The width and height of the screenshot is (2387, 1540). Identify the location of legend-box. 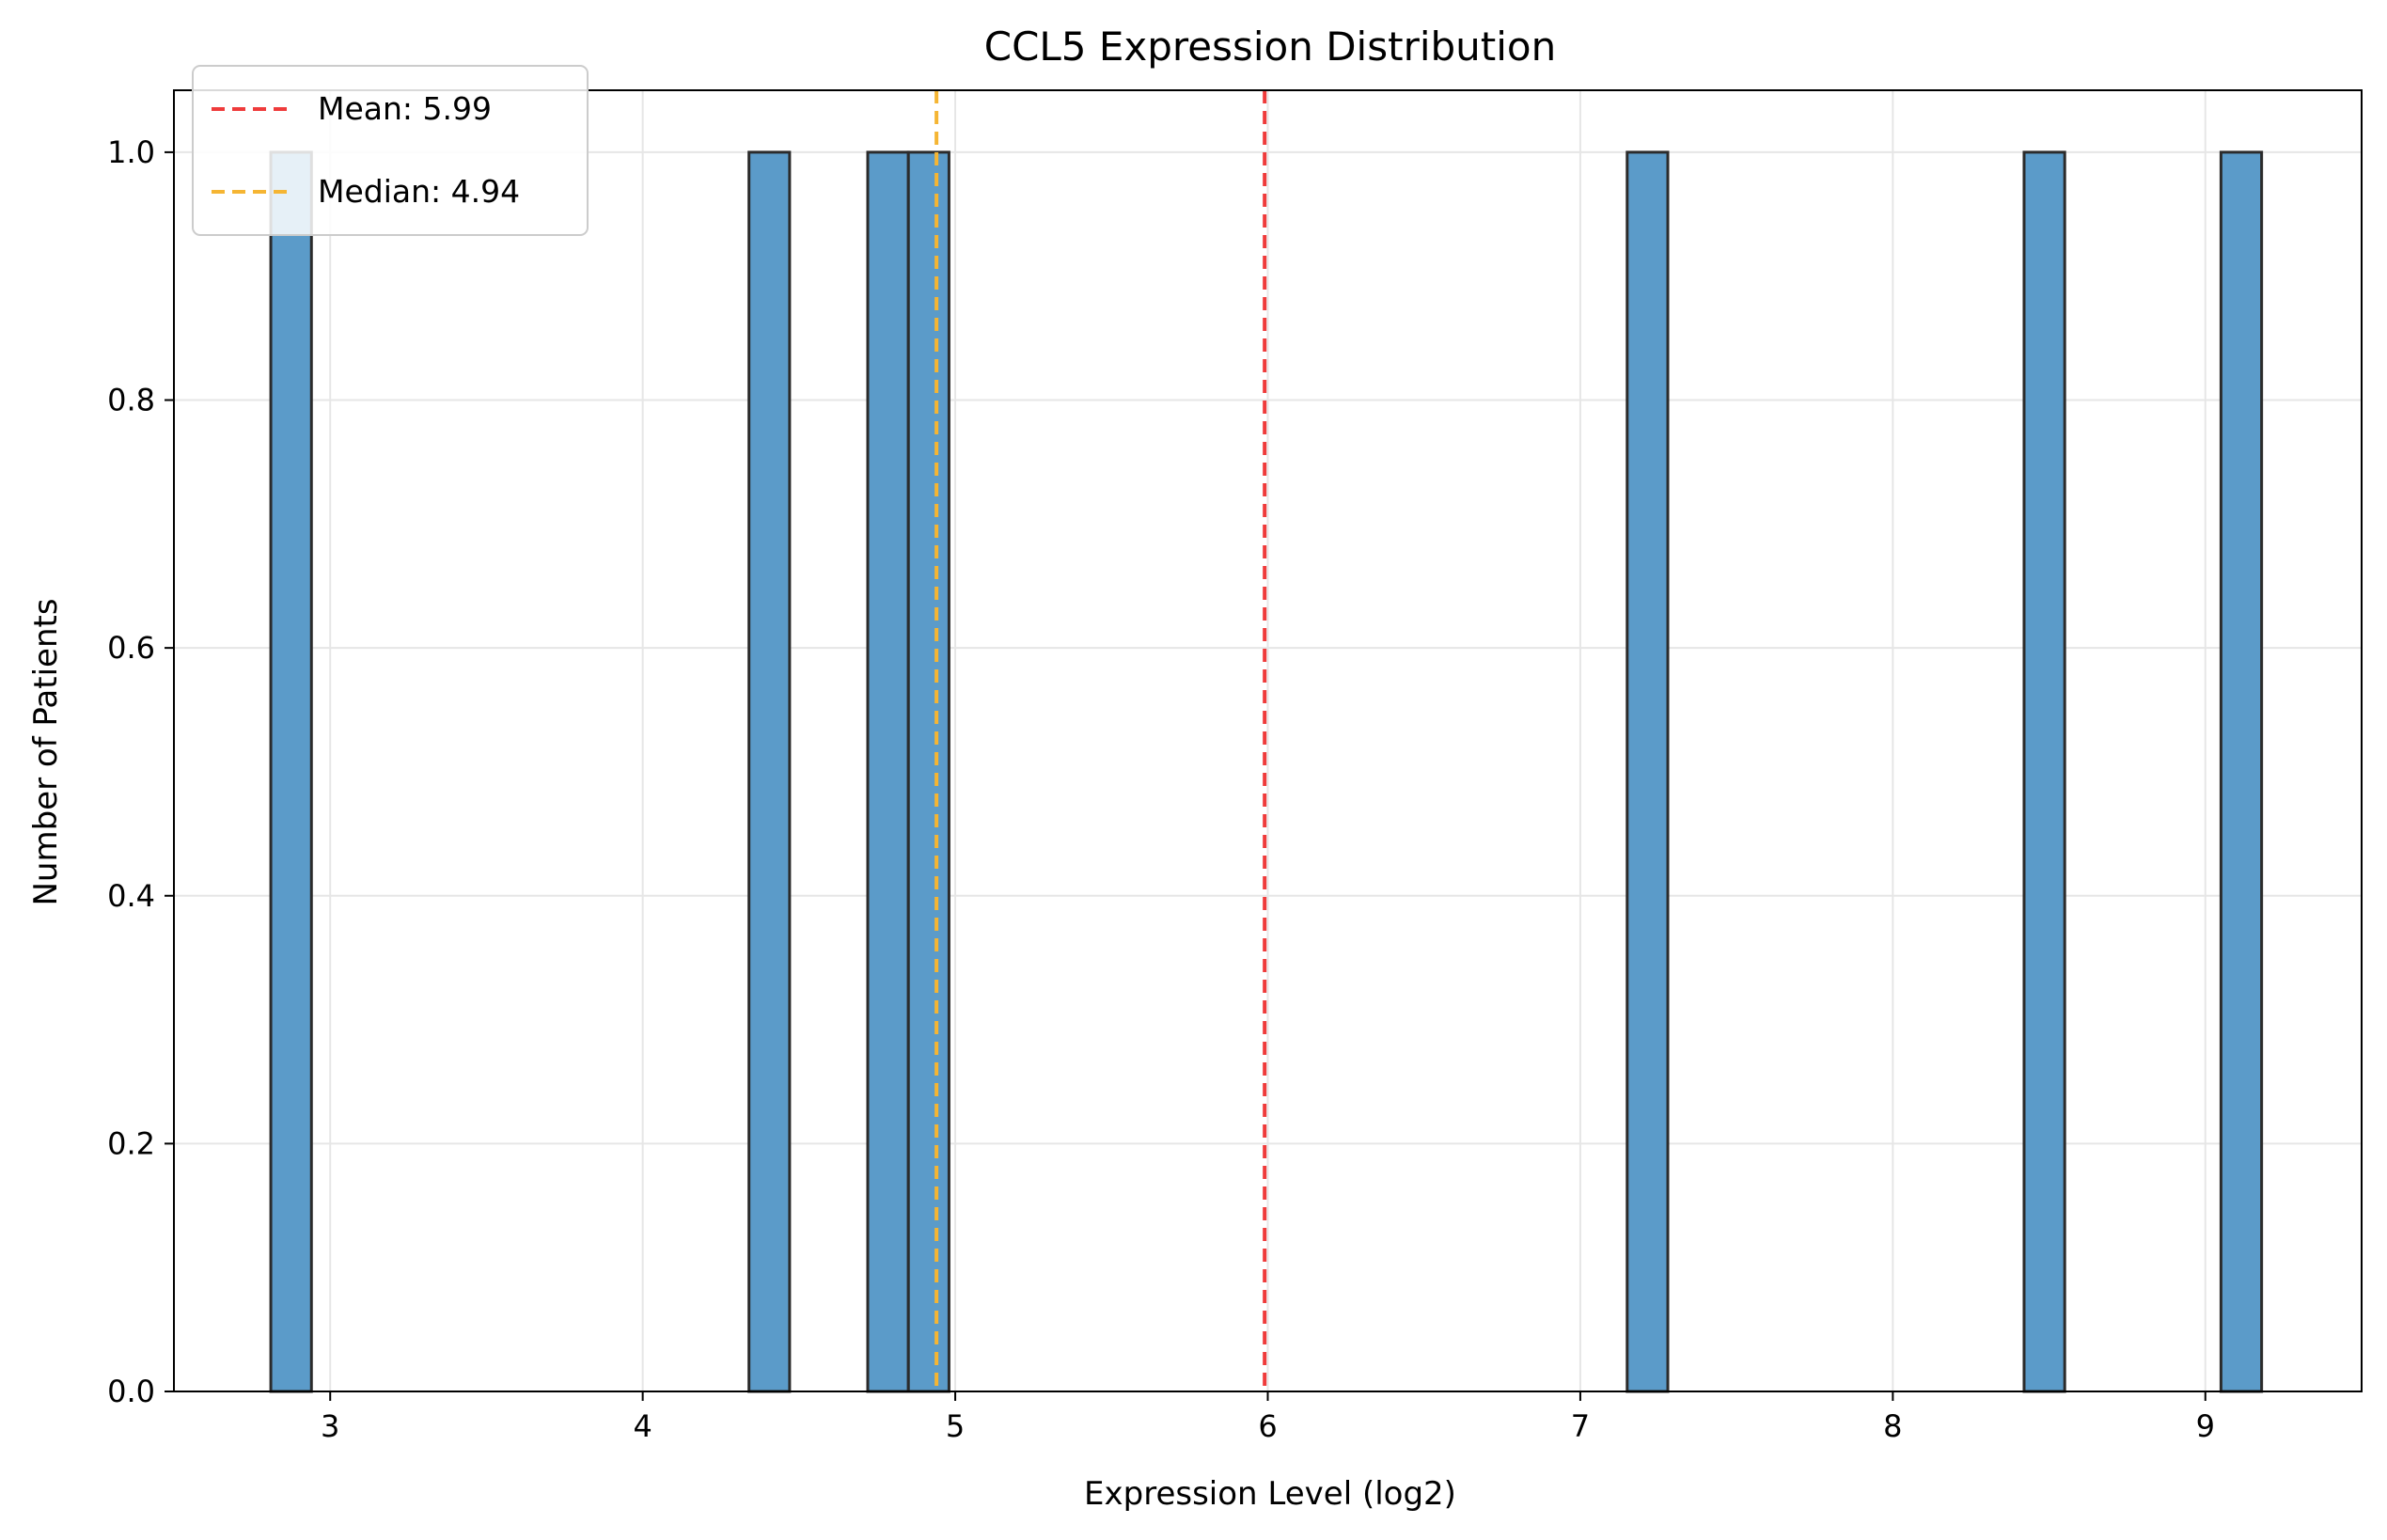
(390, 150).